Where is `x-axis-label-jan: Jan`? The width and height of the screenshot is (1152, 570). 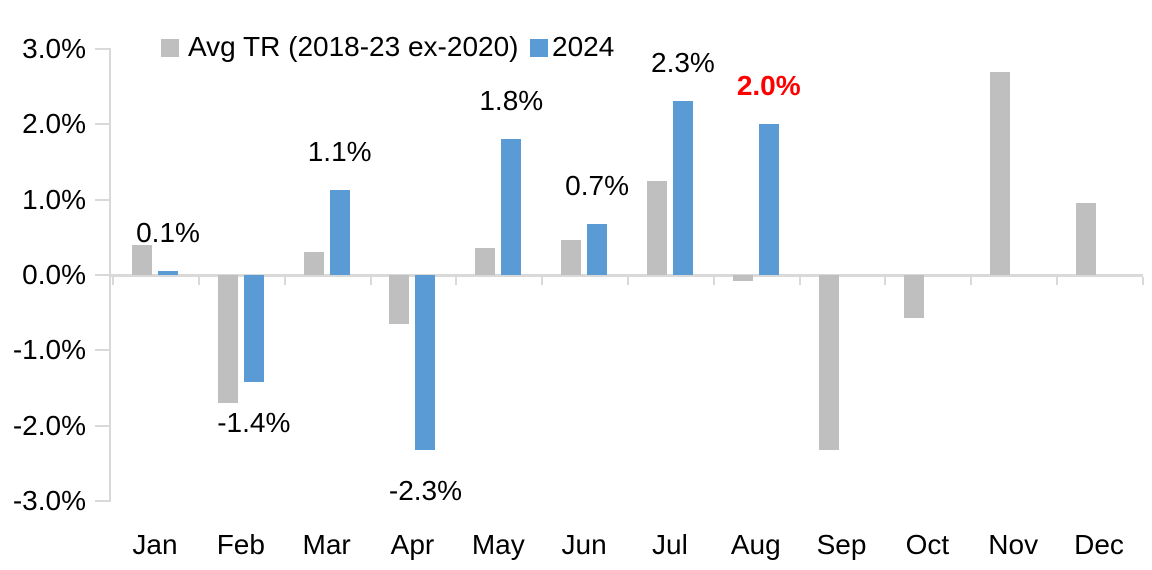
x-axis-label-jan: Jan is located at coordinates (155, 544).